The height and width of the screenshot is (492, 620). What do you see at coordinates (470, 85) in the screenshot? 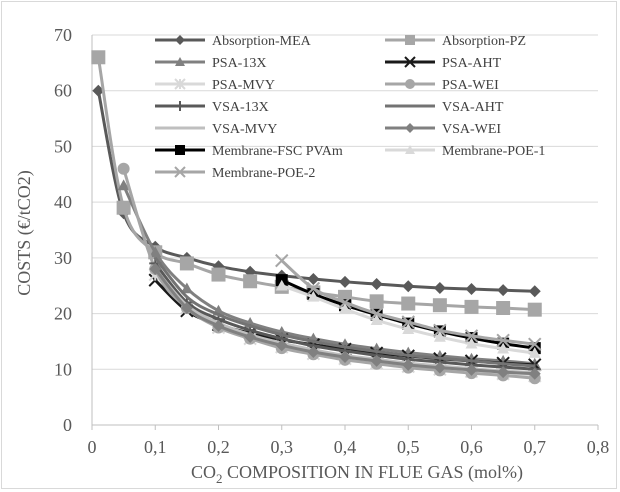
I see `legend-label: PSA-WEI` at bounding box center [470, 85].